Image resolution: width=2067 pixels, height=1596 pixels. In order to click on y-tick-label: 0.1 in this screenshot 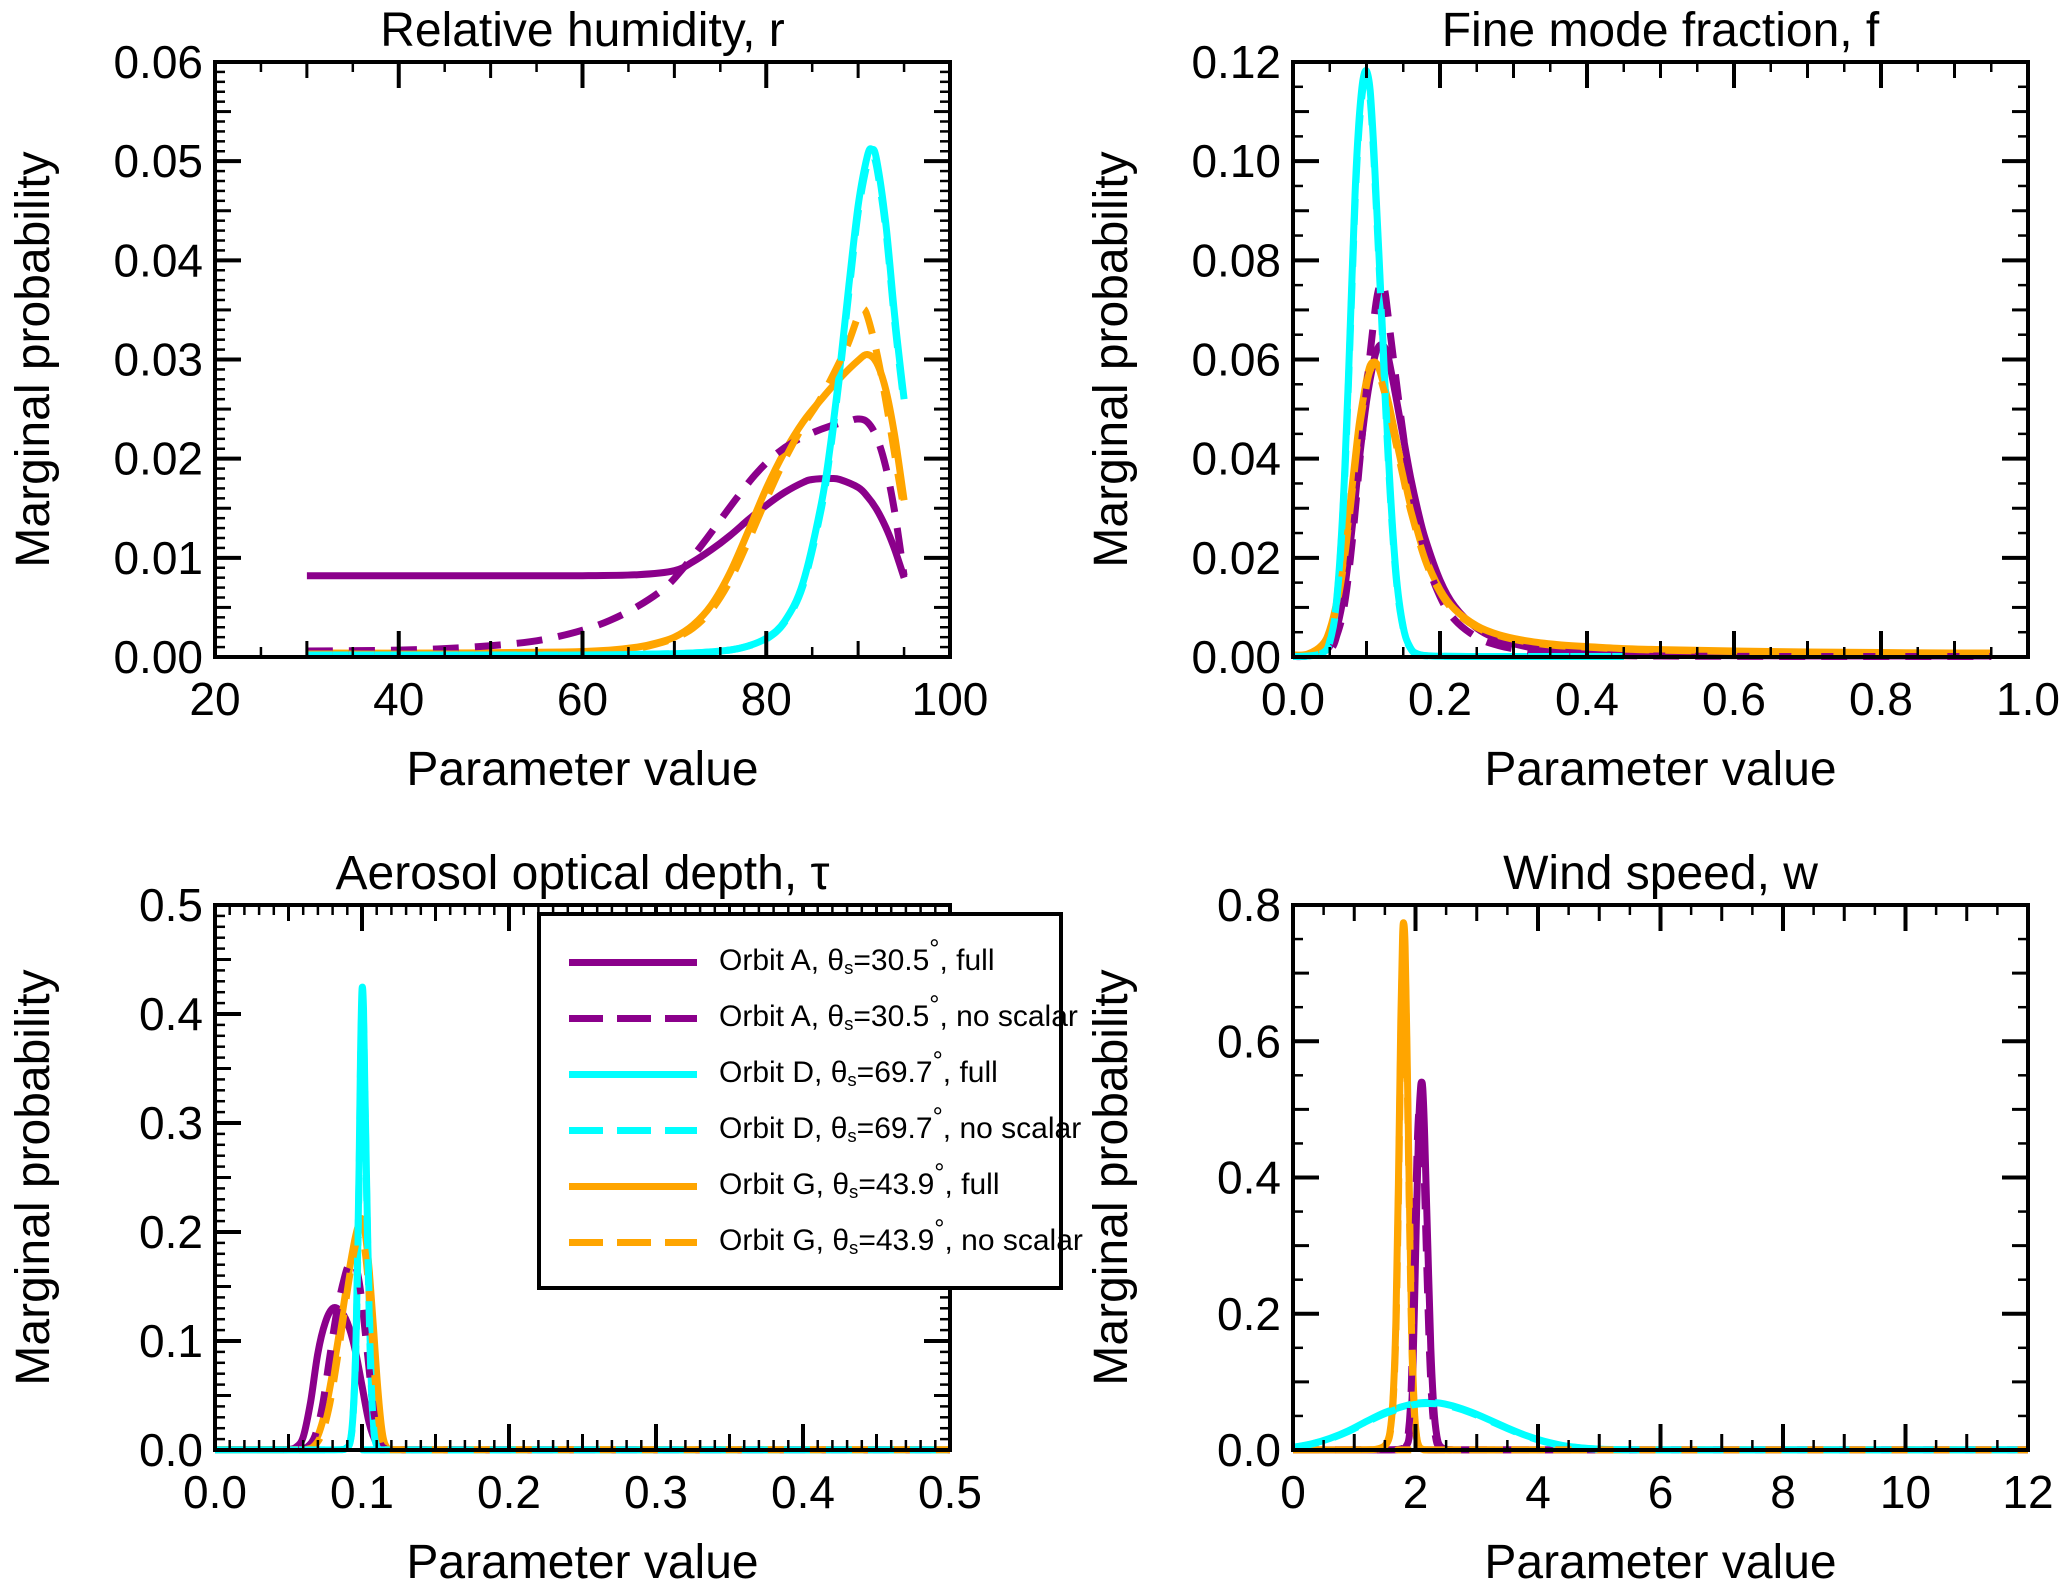, I will do `click(171, 1341)`.